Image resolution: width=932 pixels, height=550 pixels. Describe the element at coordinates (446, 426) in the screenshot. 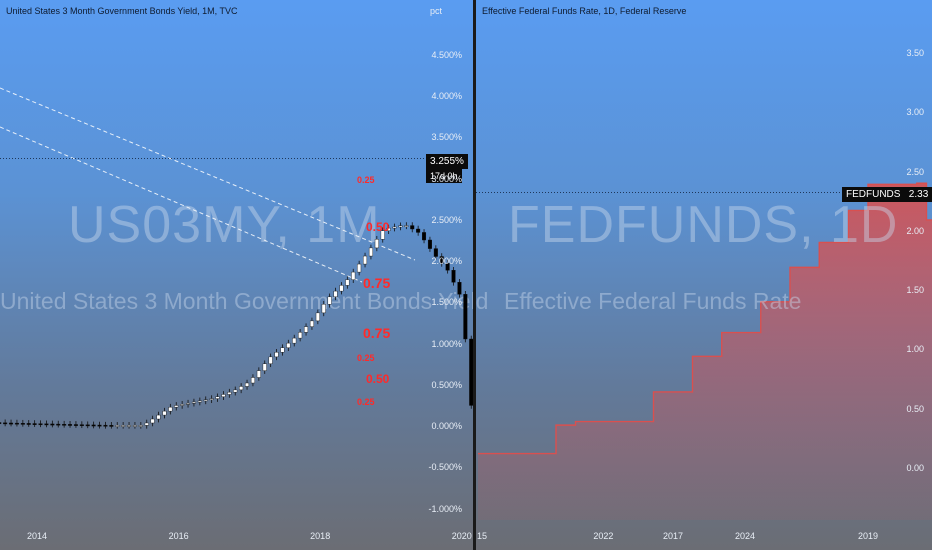

I see `left-ytick-9: 0.000%` at that location.